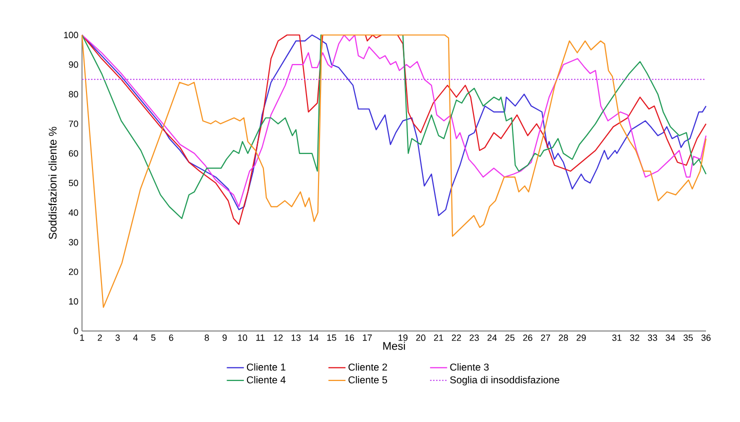 This screenshot has height=422, width=740. Describe the element at coordinates (581, 337) in the screenshot. I see `x-tick-label: 29` at that location.